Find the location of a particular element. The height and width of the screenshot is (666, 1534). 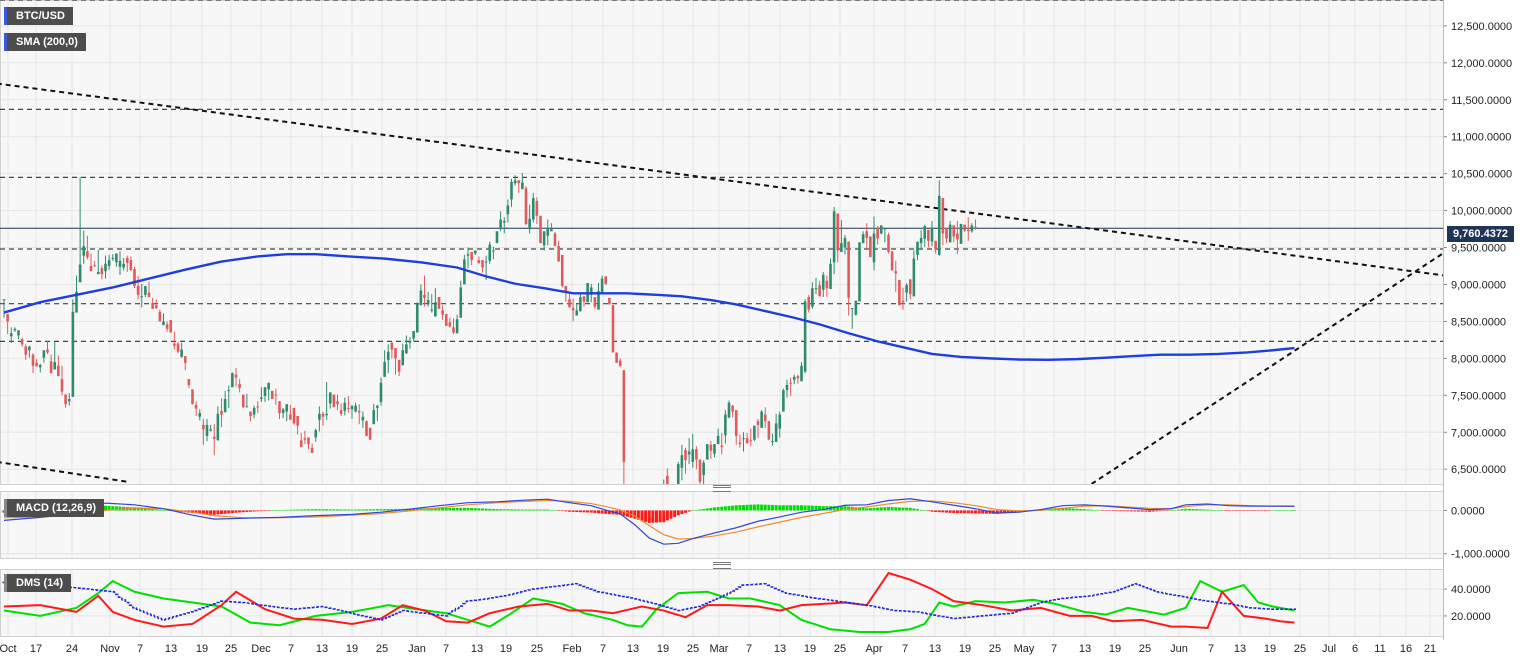

y-tick-label: 11,000.0000 is located at coordinates (1481, 138).